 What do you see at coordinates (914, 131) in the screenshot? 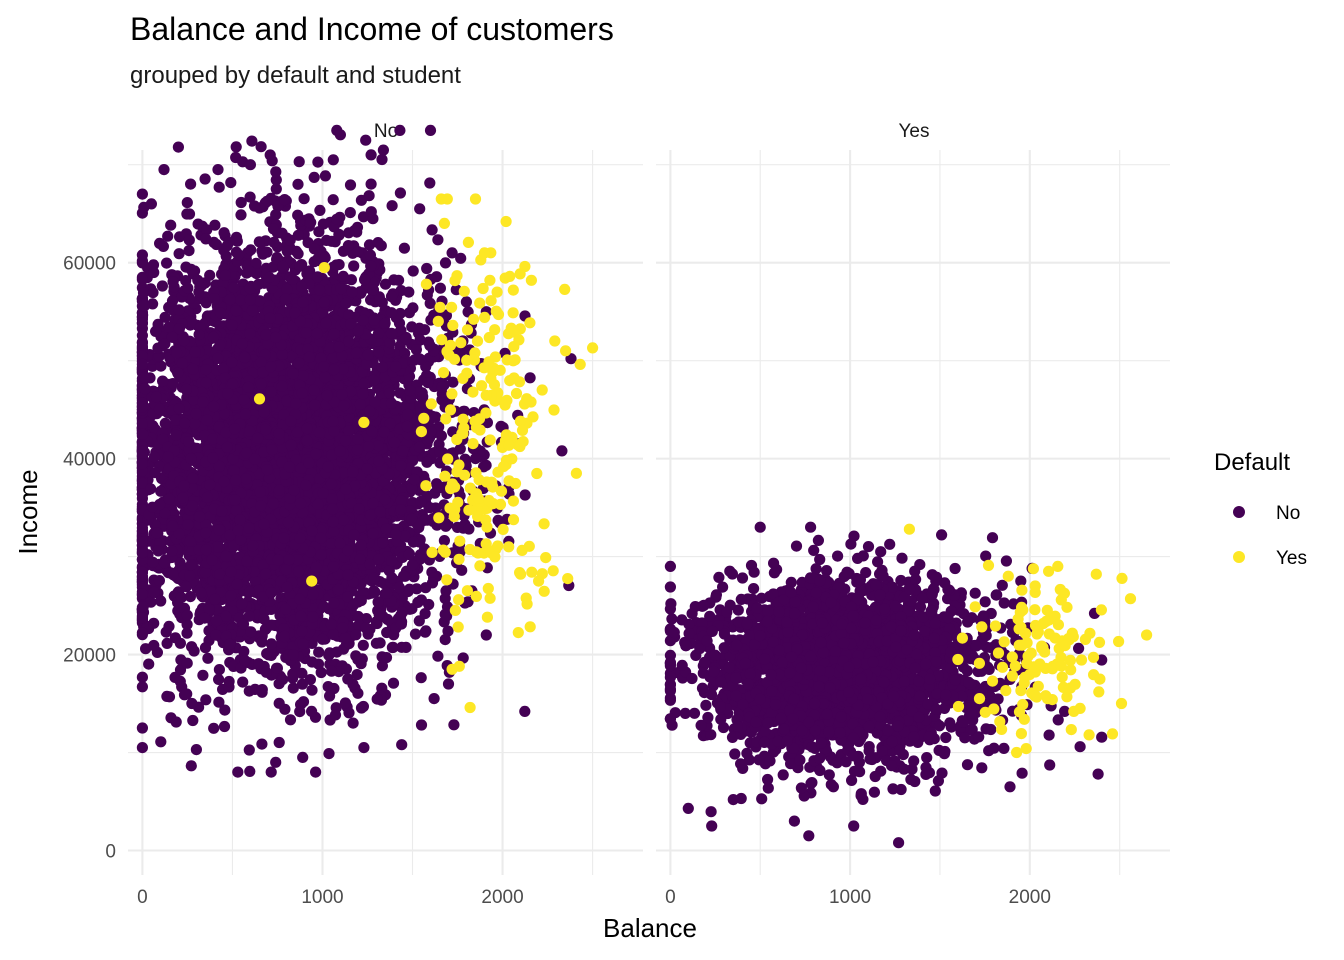
I see `facet-strip-label-yes: Yes` at bounding box center [914, 131].